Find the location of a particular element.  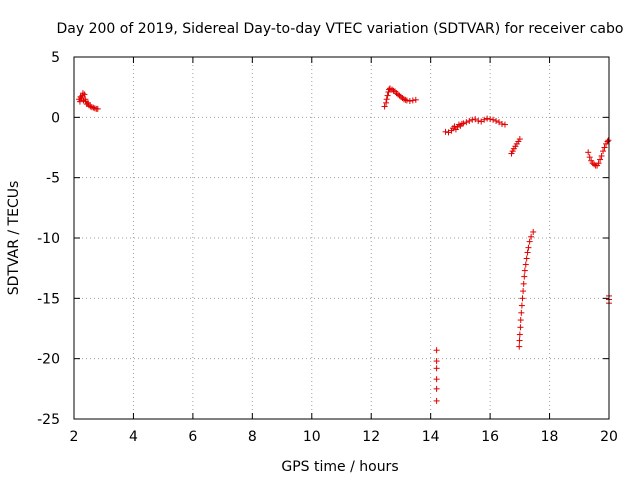

x-tick-label: 10 is located at coordinates (312, 437).